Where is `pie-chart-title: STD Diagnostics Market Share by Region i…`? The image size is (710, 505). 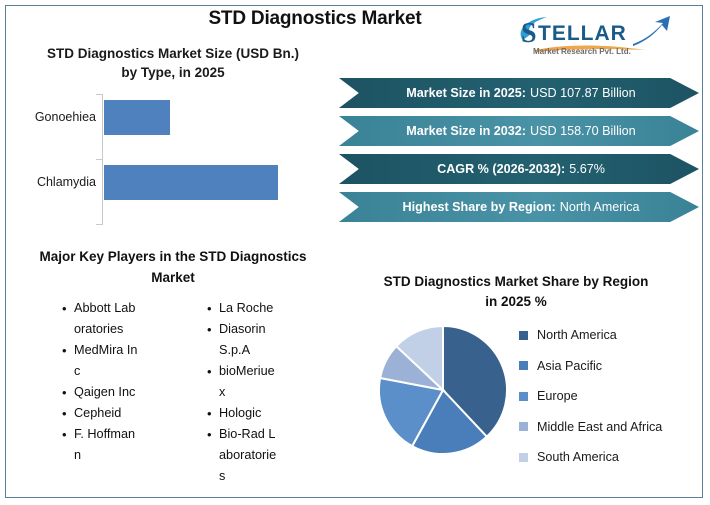
pie-chart-title: STD Diagnostics Market Share by Region i… is located at coordinates (516, 292).